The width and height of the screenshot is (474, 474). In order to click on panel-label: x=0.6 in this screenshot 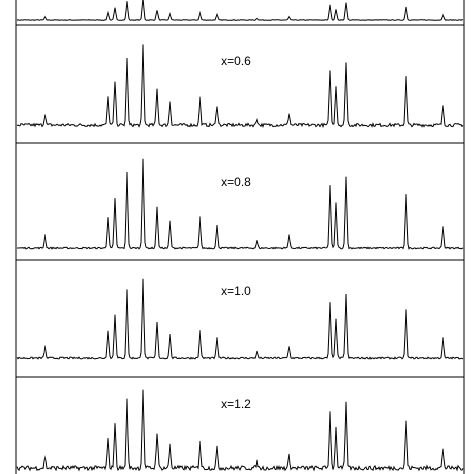, I will do `click(236, 61)`.